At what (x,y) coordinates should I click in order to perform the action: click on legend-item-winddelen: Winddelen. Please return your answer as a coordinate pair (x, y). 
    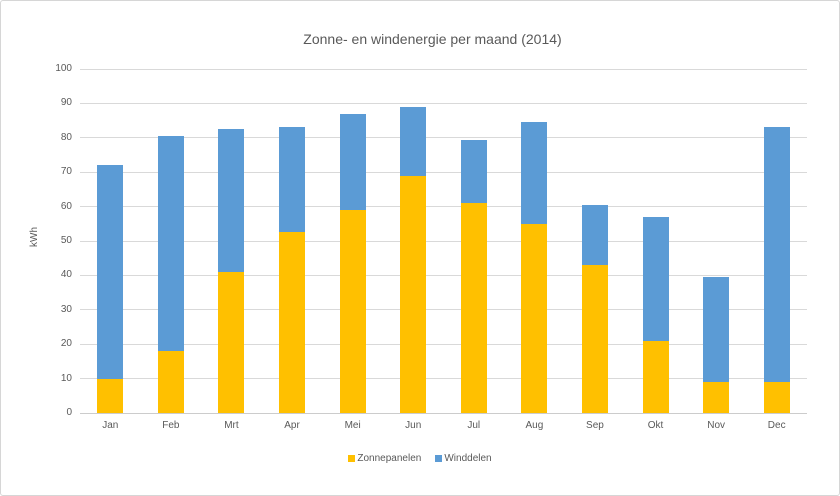
    Looking at the image, I should click on (463, 458).